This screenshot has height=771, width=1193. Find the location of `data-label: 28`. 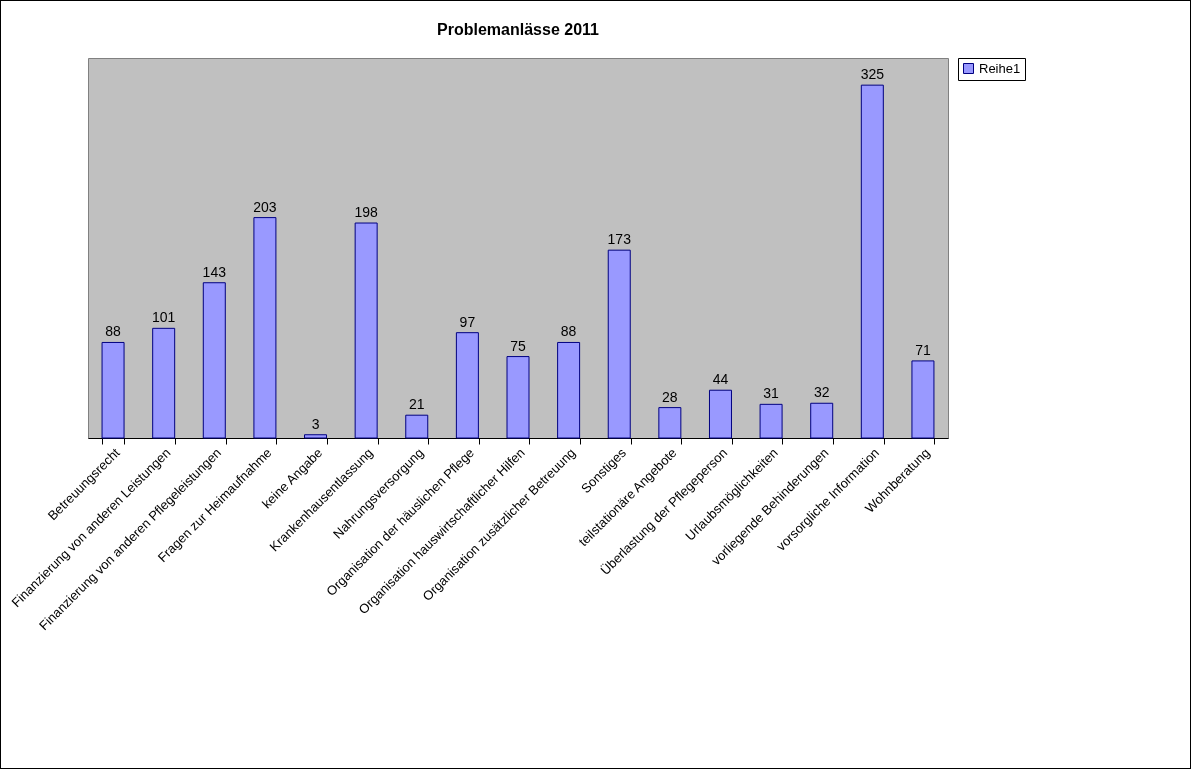

data-label: 28 is located at coordinates (670, 396).